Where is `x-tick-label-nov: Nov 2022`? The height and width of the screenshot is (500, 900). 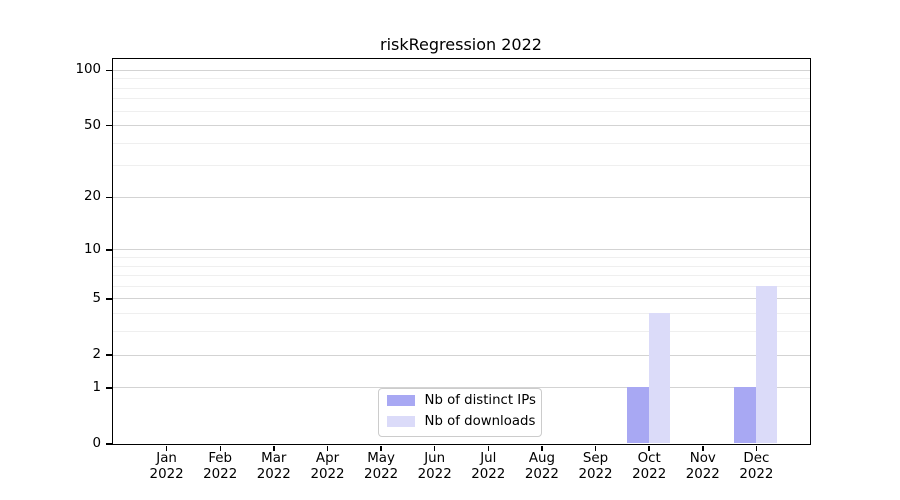
x-tick-label-nov: Nov 2022 is located at coordinates (703, 466).